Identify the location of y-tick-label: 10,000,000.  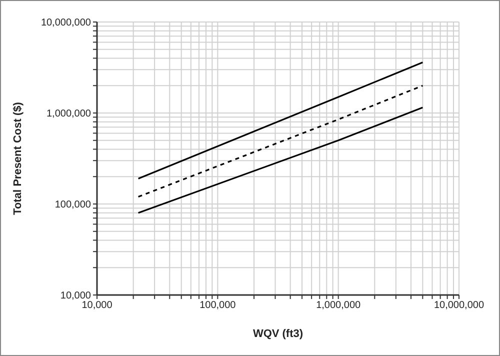
(66, 23).